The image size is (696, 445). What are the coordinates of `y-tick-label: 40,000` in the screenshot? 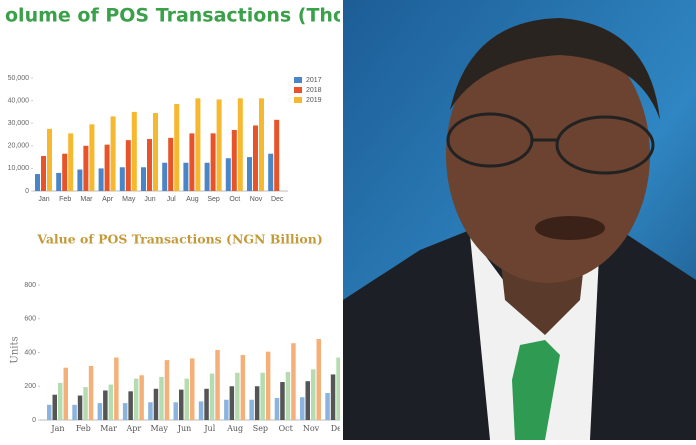 It's located at (19, 100).